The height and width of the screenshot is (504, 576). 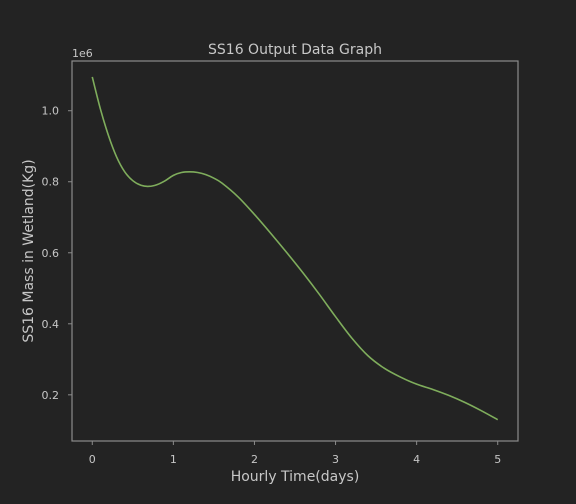 What do you see at coordinates (29, 250) in the screenshot?
I see `y-axis-label: SS16 Mass in Wetland(Kg)` at bounding box center [29, 250].